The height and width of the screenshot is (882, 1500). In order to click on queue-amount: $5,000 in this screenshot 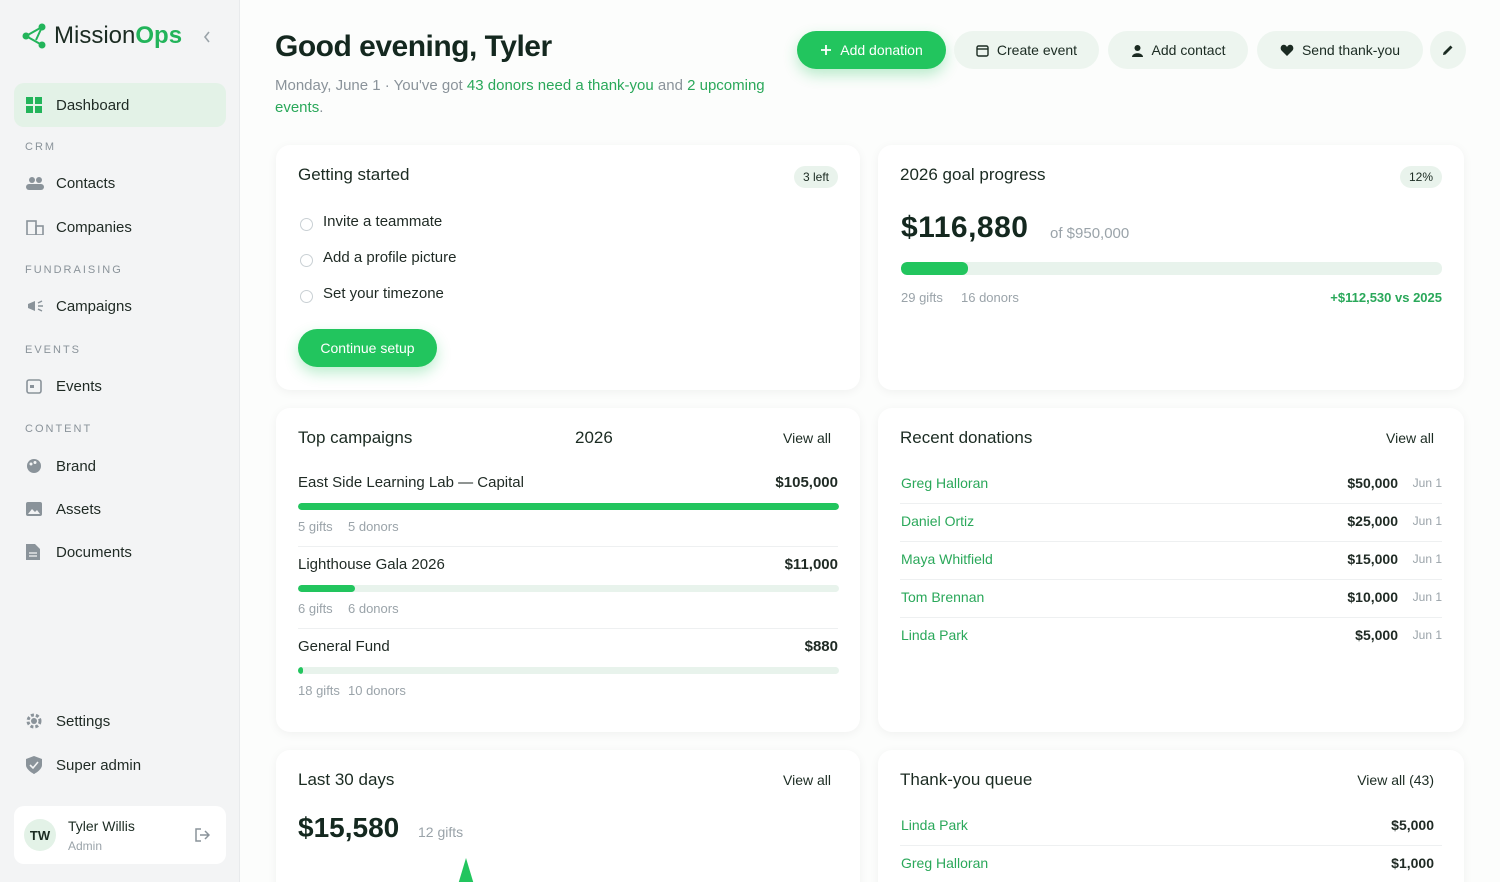, I will do `click(1412, 825)`.